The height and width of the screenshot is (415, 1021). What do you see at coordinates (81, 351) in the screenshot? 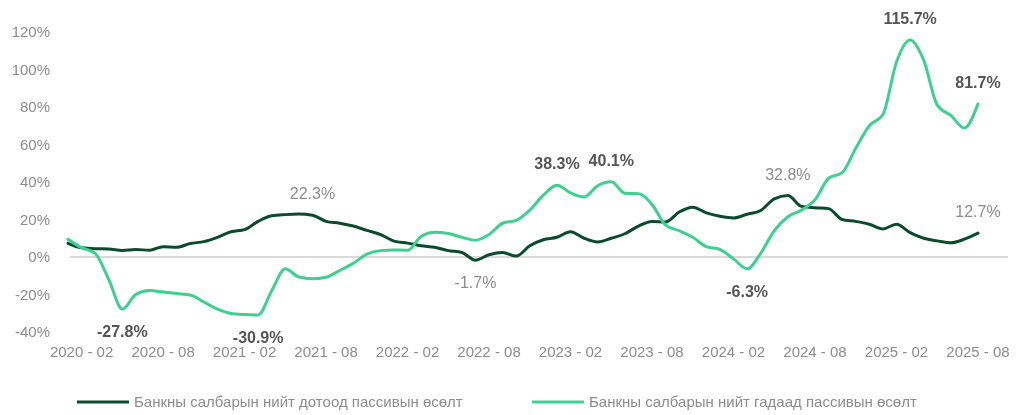
I see `x-tick-label: 2020 - 02` at bounding box center [81, 351].